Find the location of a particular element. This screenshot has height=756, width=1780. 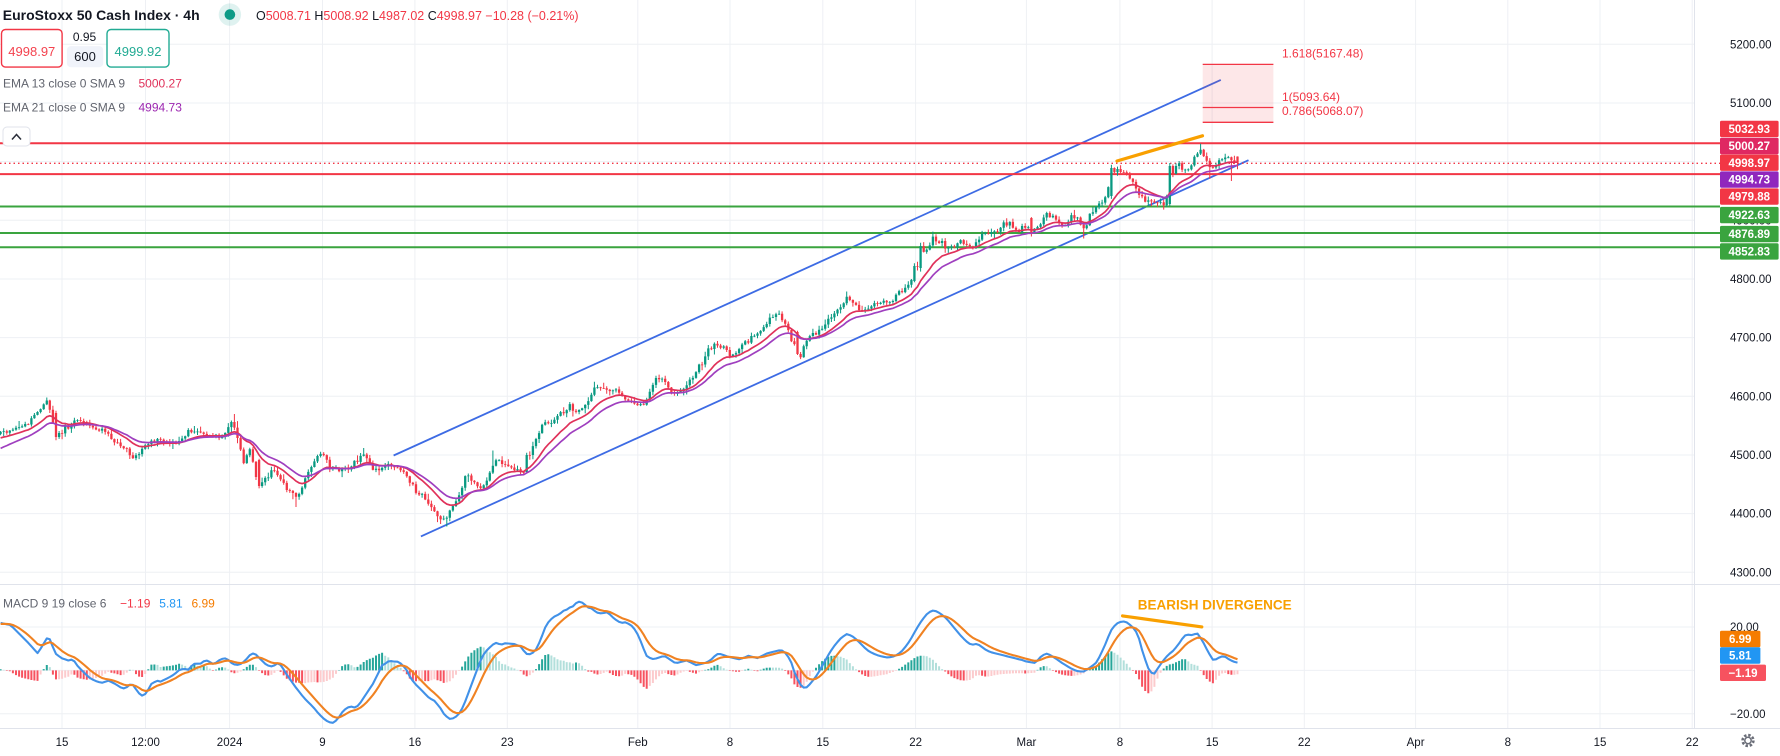

svg-text: 5100.00 is located at coordinates (1751, 104).